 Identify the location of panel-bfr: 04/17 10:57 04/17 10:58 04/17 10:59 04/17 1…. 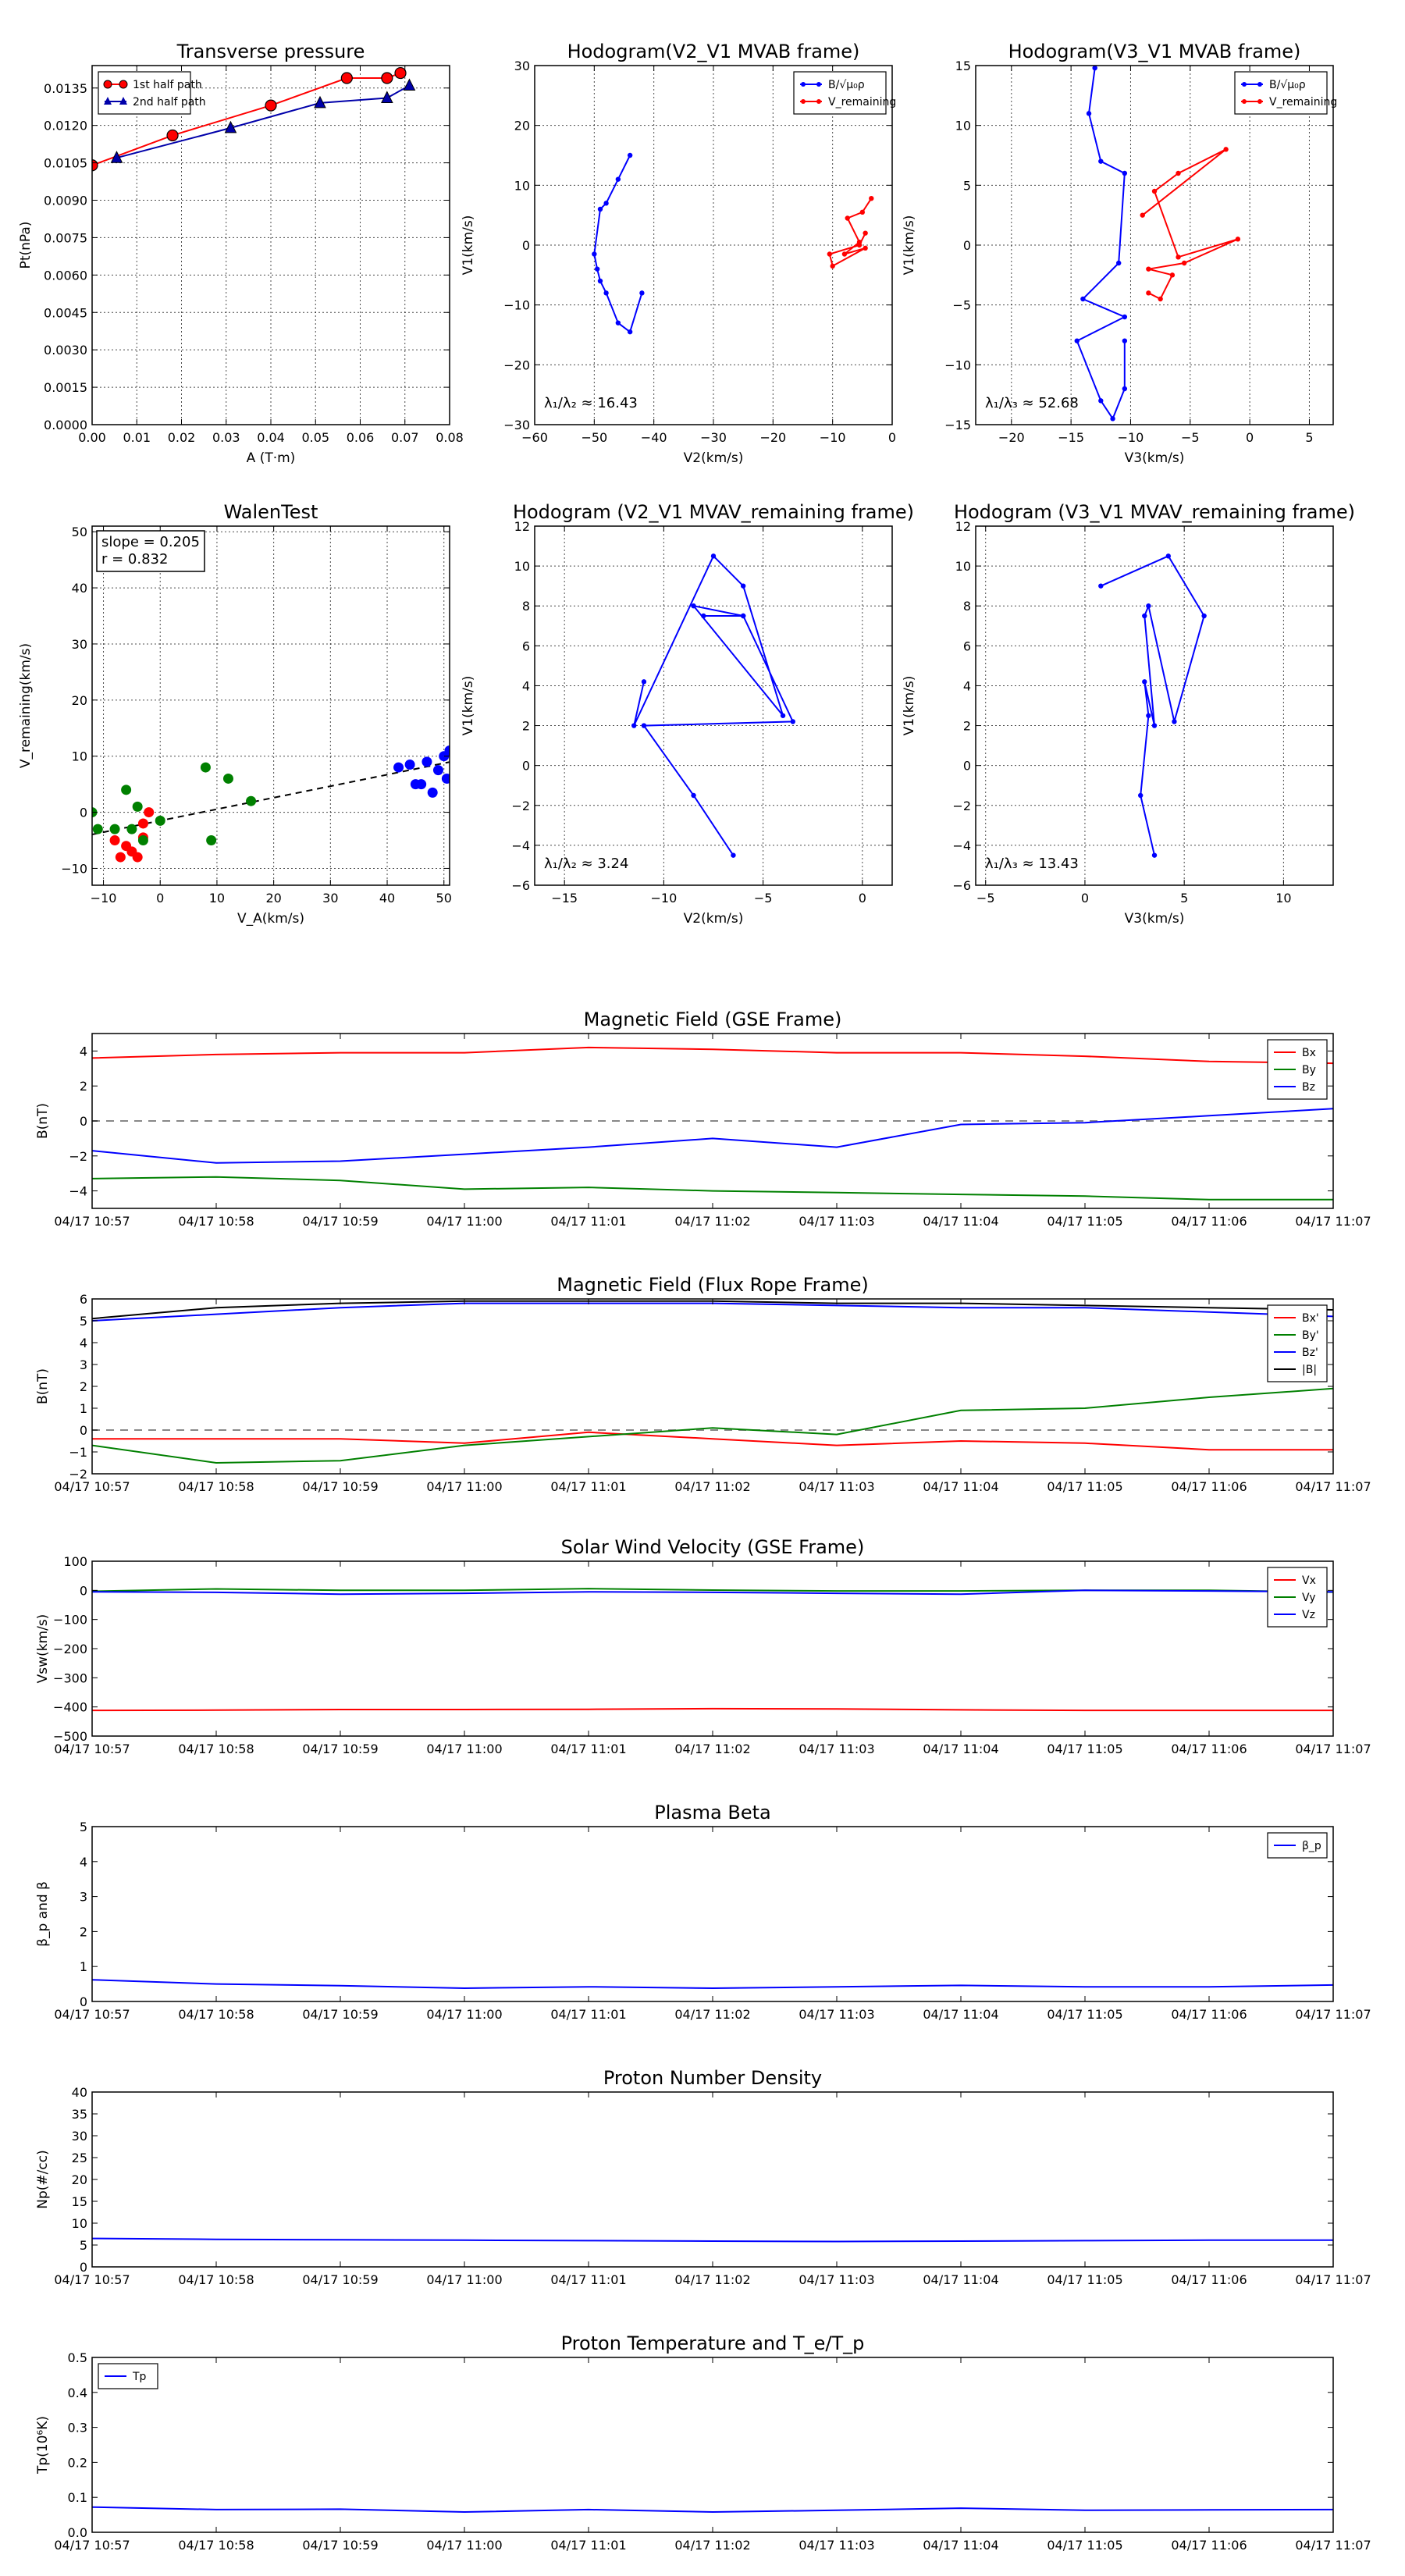
(703, 1384).